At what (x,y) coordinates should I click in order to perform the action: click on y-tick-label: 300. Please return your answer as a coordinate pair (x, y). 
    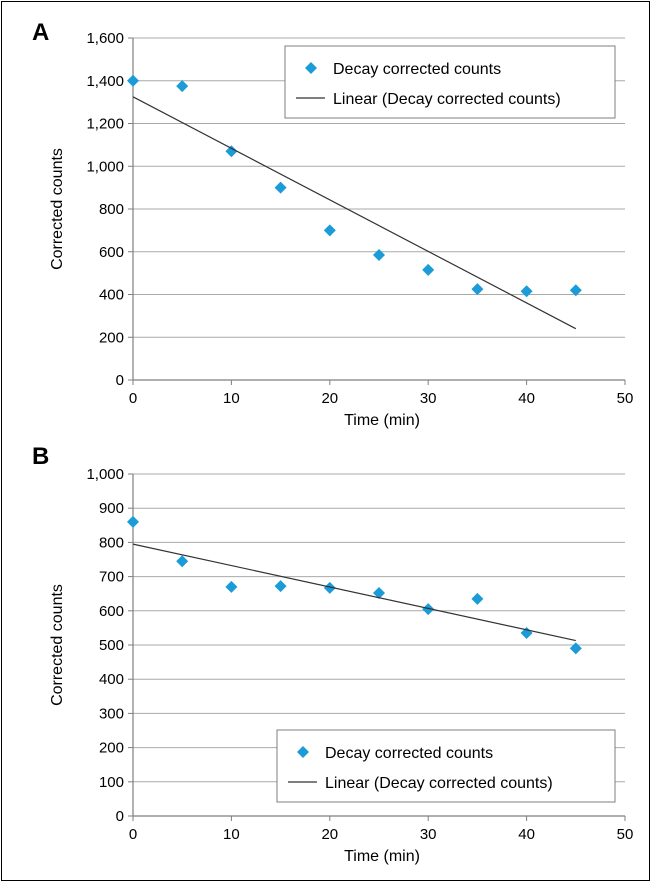
    Looking at the image, I should click on (111, 713).